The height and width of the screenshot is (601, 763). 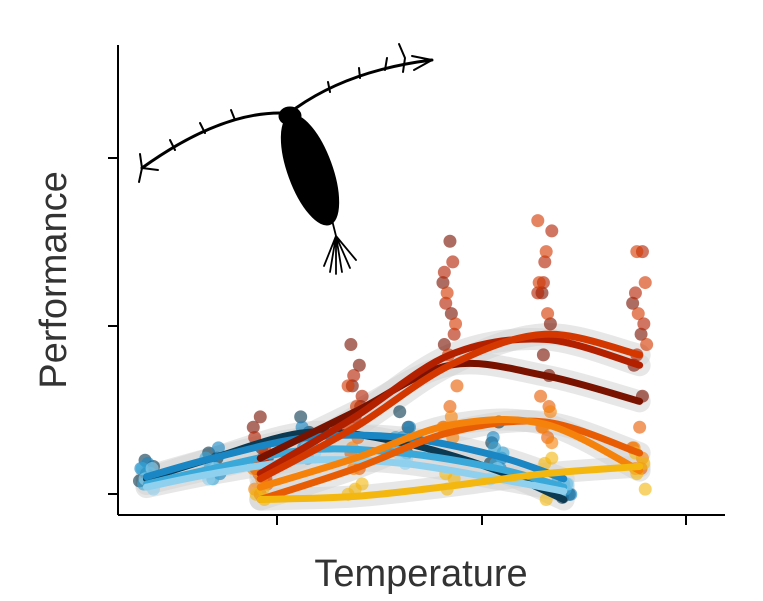 I want to click on y-axis-title: Performance, so click(x=54, y=280).